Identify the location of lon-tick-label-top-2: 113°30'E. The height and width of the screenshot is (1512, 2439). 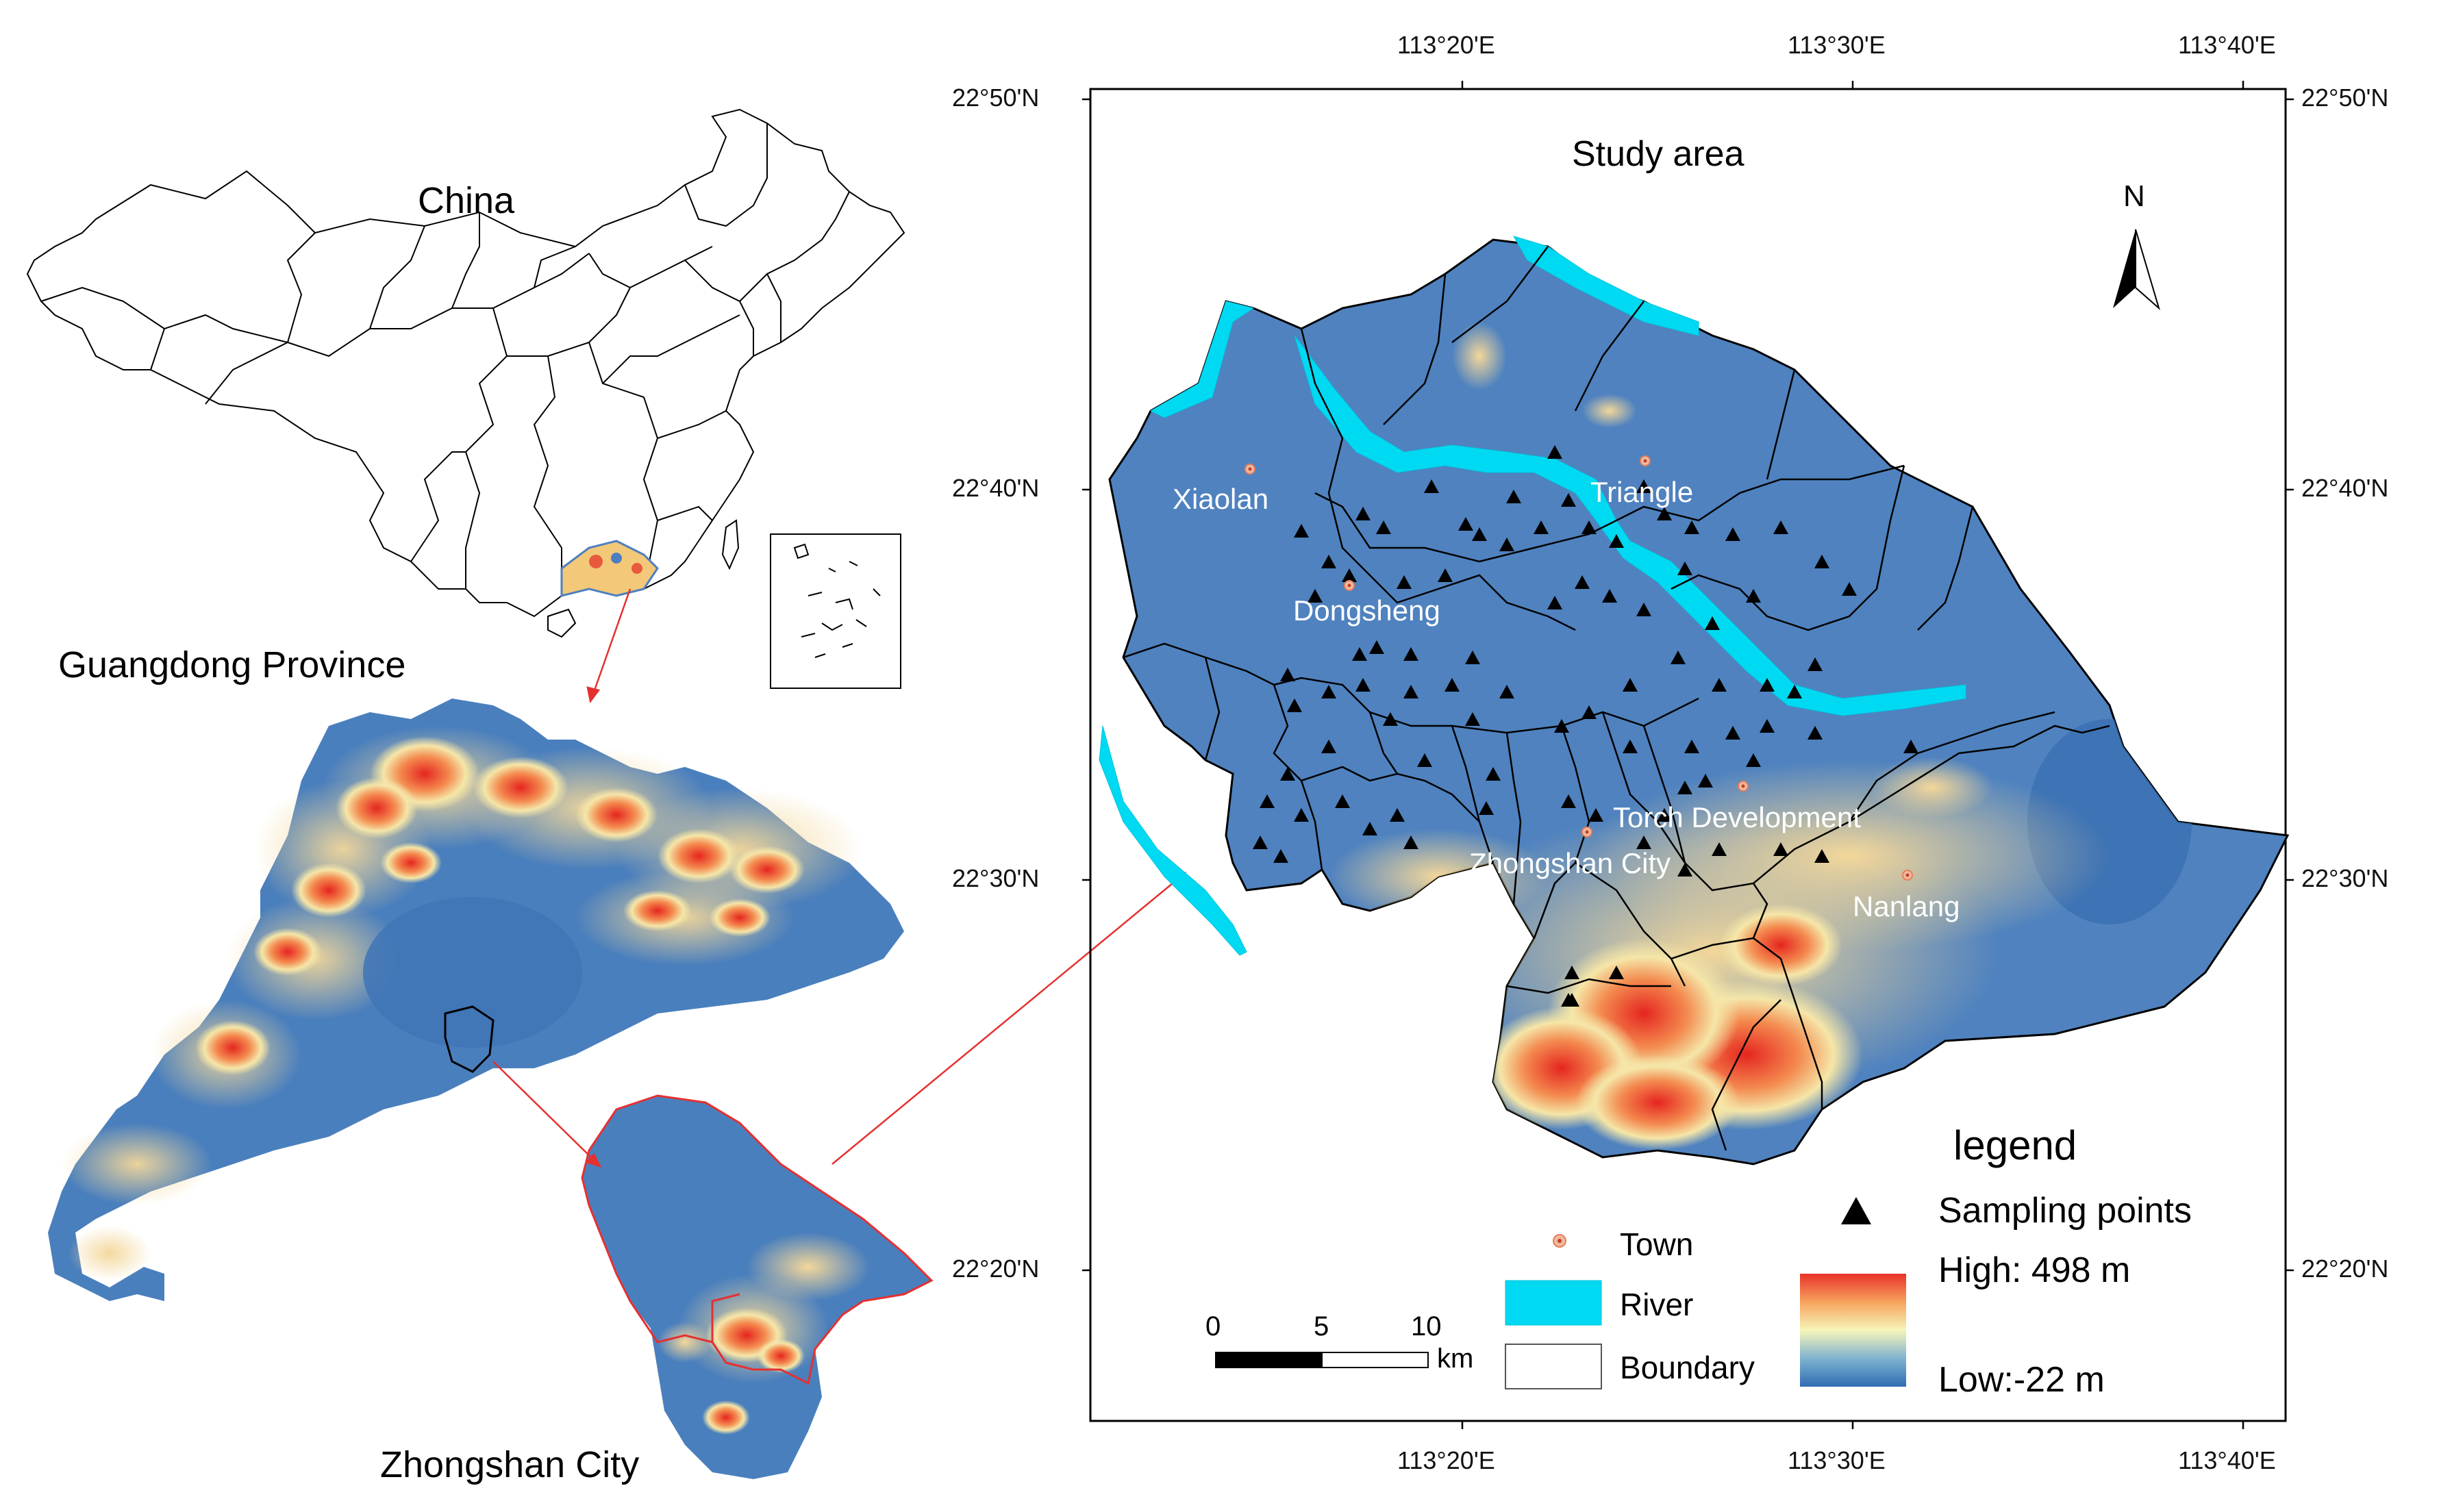
(1837, 45).